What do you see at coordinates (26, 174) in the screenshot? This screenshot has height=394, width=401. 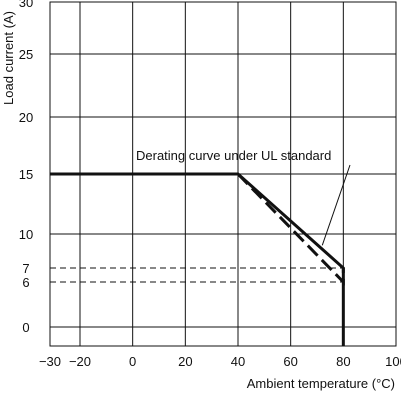 I see `y-tick-label: 15` at bounding box center [26, 174].